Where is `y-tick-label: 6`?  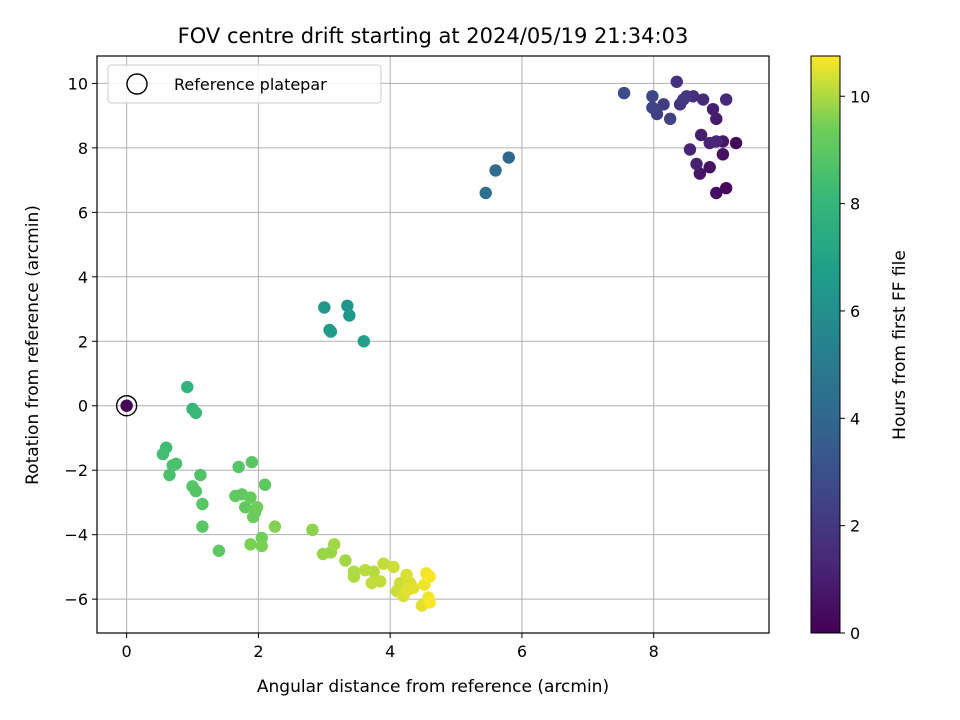
y-tick-label: 6 is located at coordinates (83, 212).